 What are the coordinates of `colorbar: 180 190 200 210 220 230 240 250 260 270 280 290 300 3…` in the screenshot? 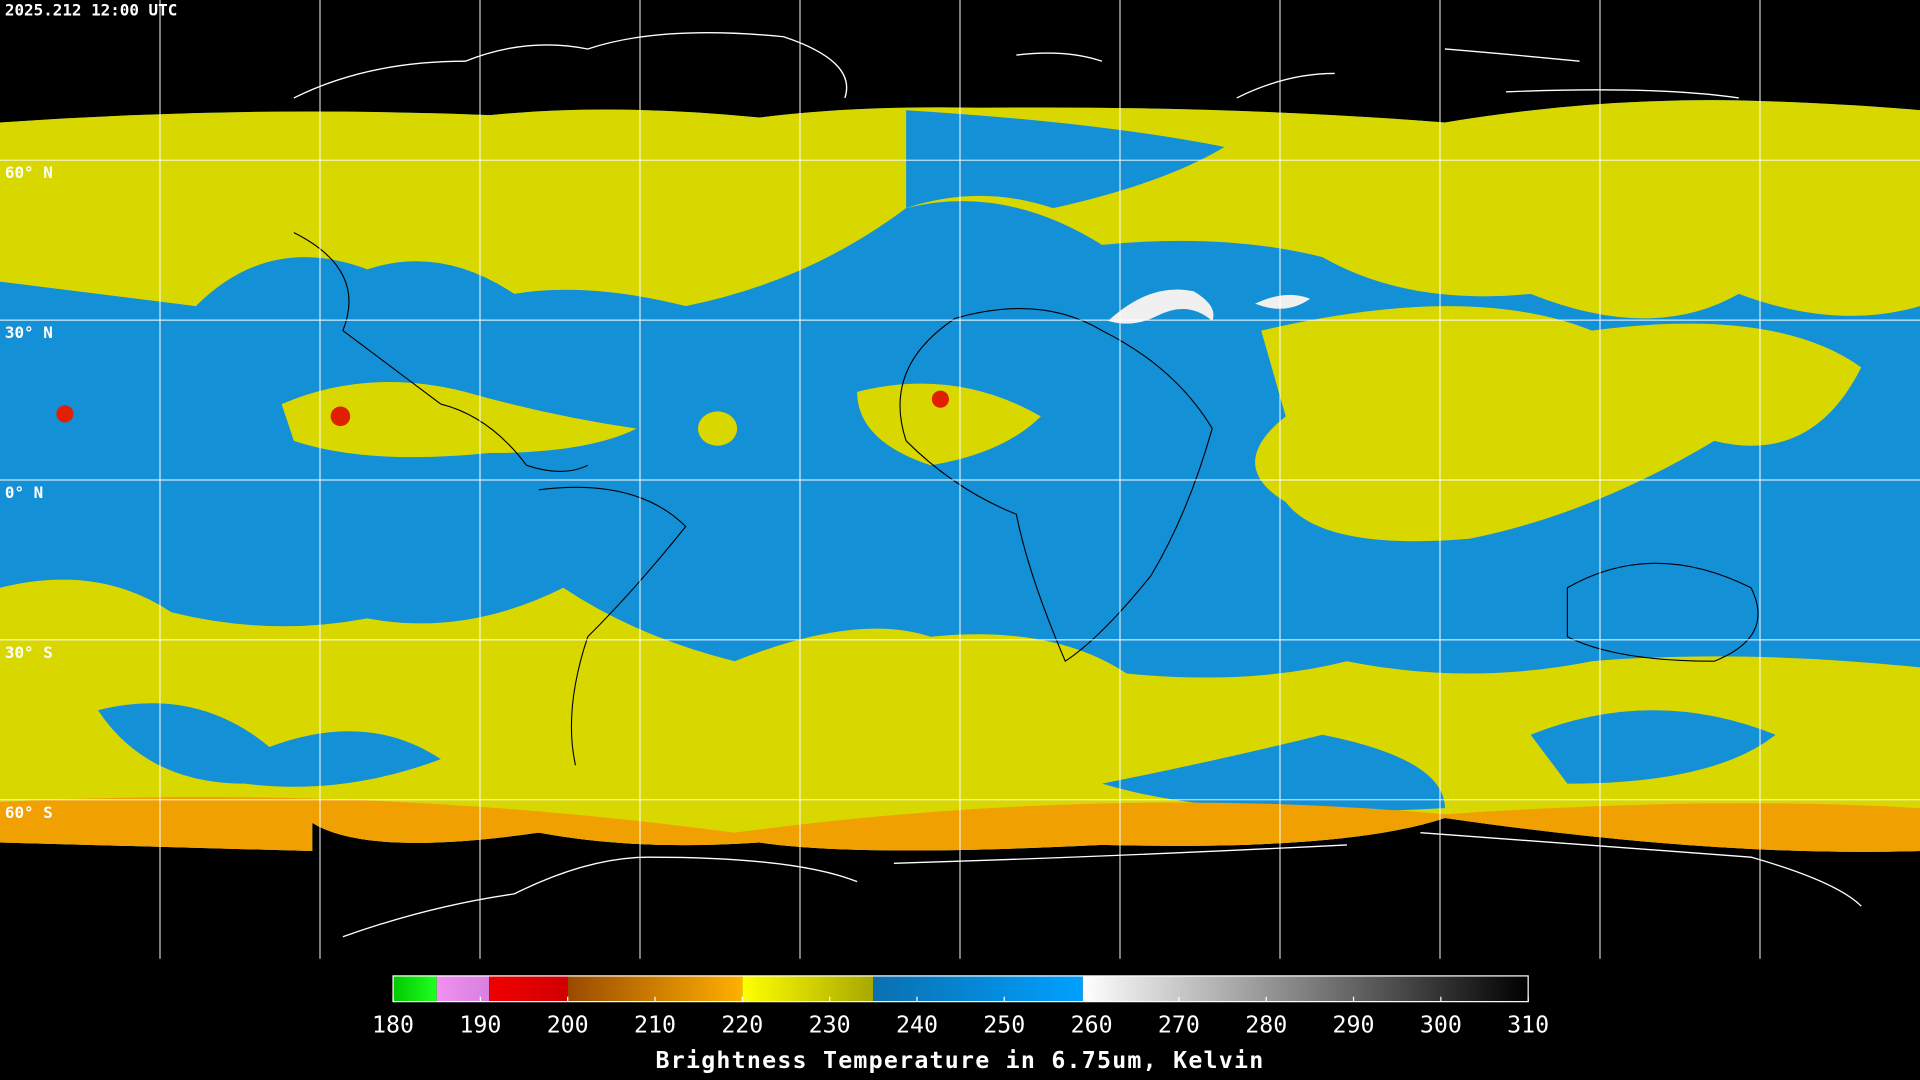 It's located at (960, 1007).